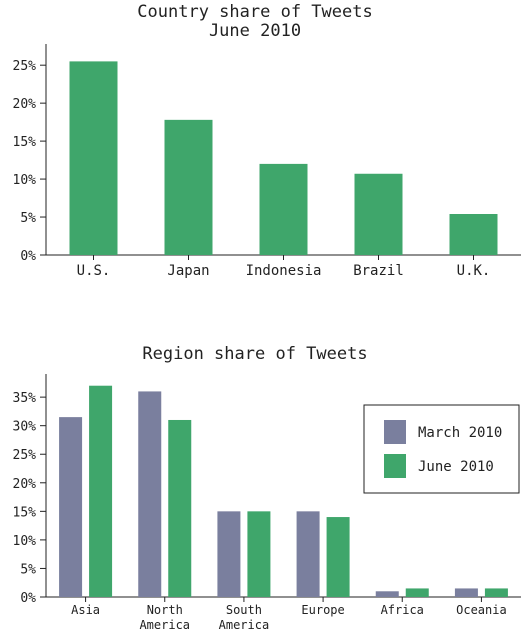 The height and width of the screenshot is (639, 526). I want to click on legend-swatch-june-2010, so click(395, 466).